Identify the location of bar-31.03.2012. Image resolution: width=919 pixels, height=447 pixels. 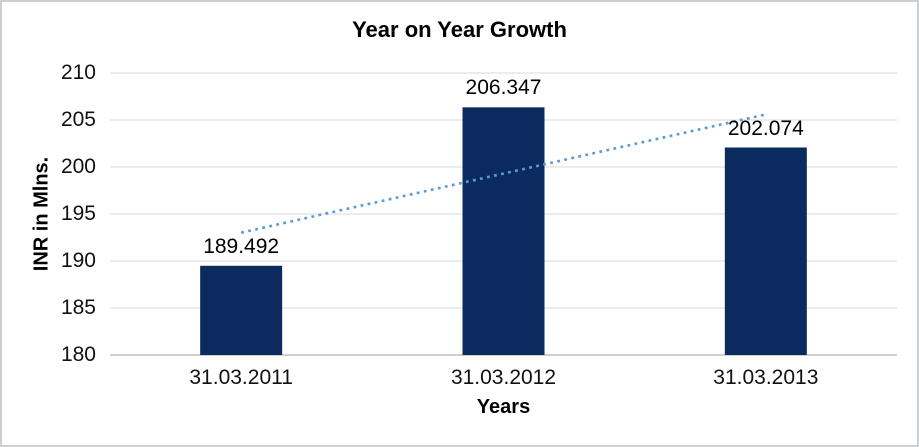
(503, 231).